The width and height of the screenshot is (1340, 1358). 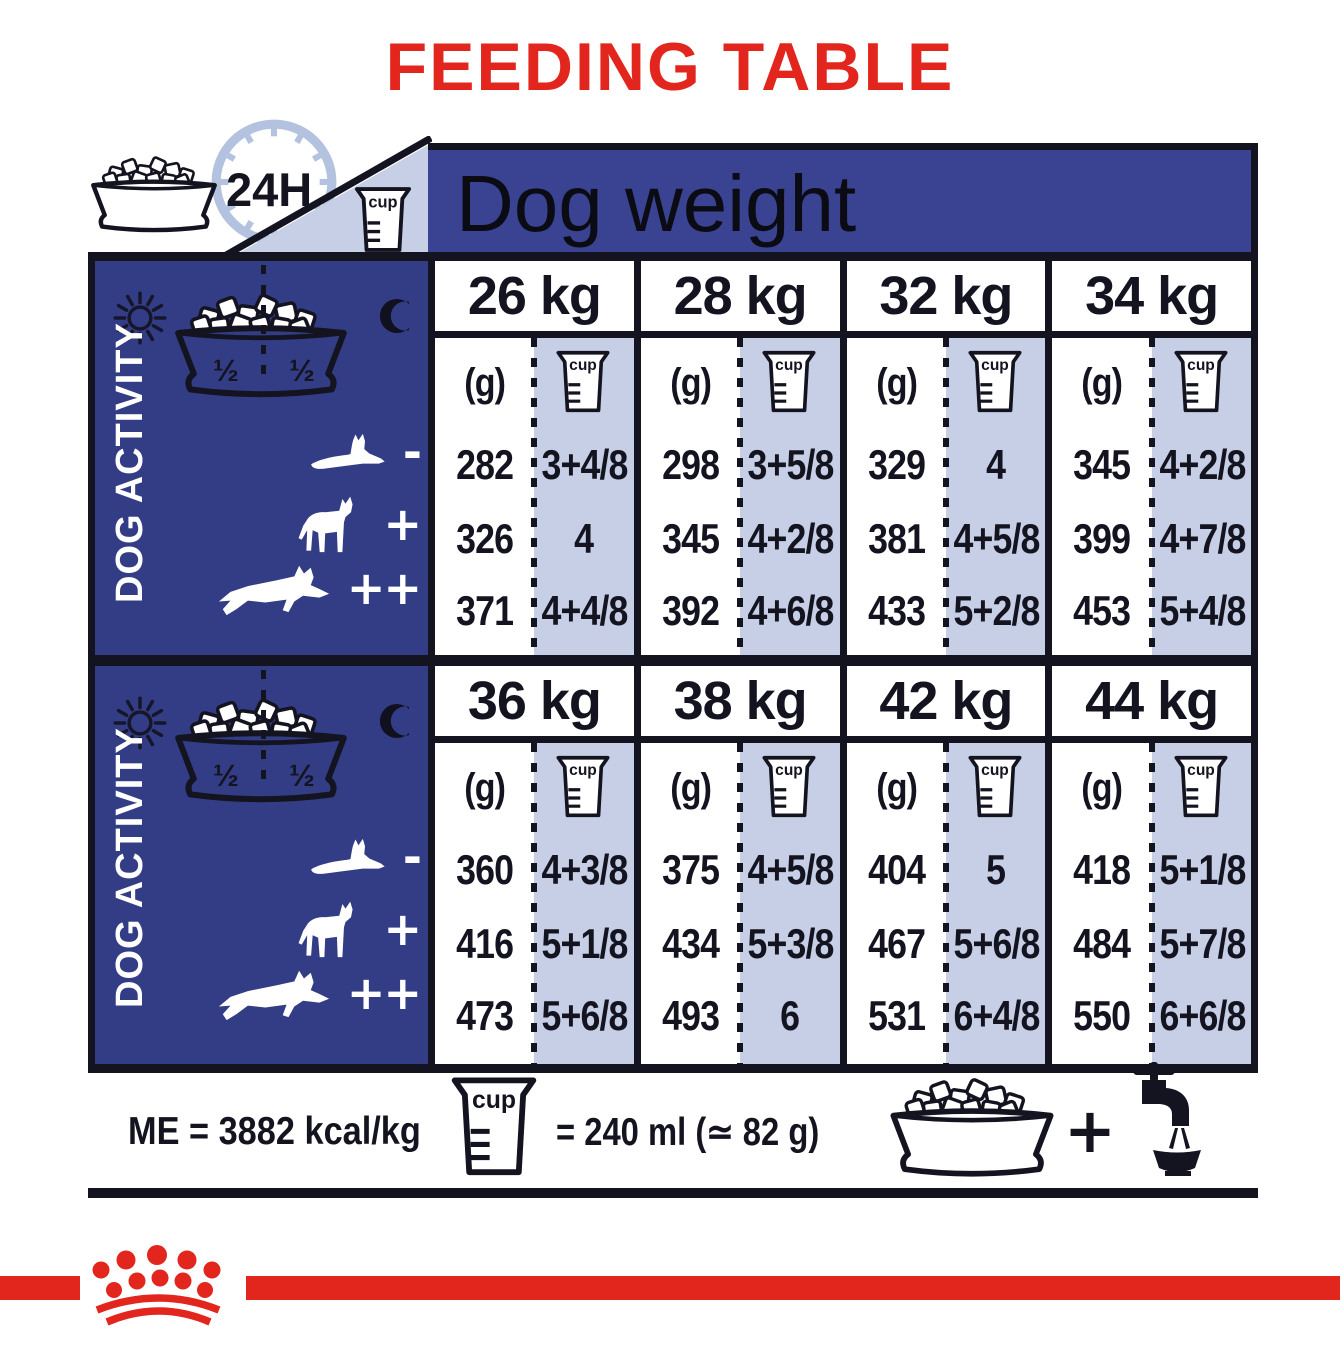 I want to click on activity-row-high: ++, so click(x=318, y=993).